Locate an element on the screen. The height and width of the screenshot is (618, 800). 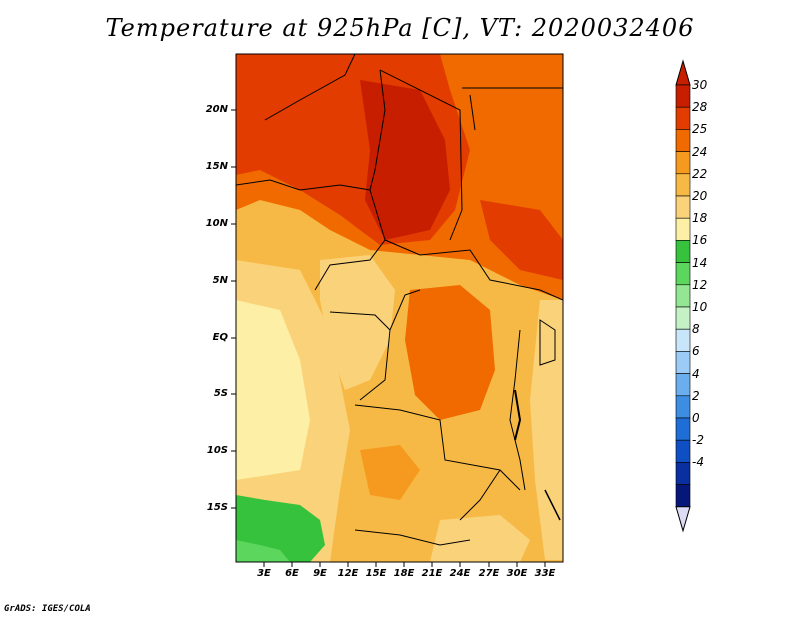
field-east-highlands is located at coordinates (546, 430).